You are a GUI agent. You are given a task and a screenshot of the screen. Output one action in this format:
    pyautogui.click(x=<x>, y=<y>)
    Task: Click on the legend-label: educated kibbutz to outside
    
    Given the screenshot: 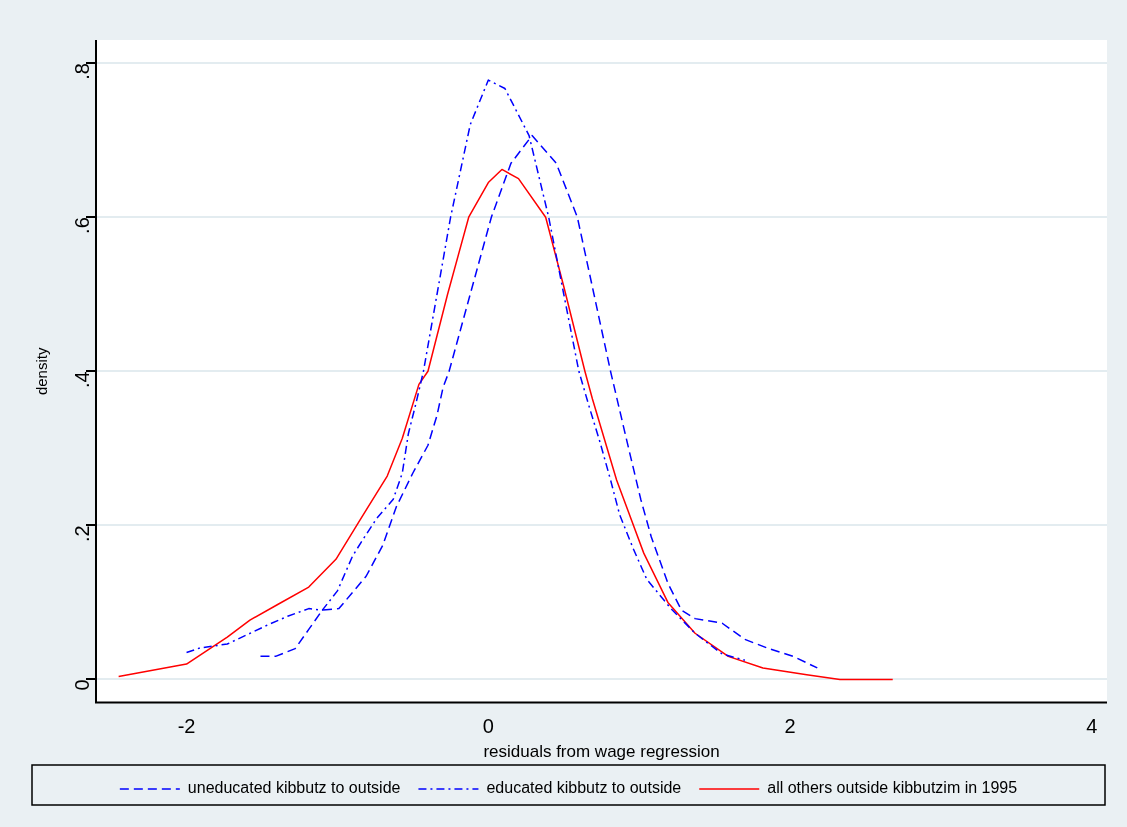 What is the action you would take?
    pyautogui.click(x=584, y=788)
    